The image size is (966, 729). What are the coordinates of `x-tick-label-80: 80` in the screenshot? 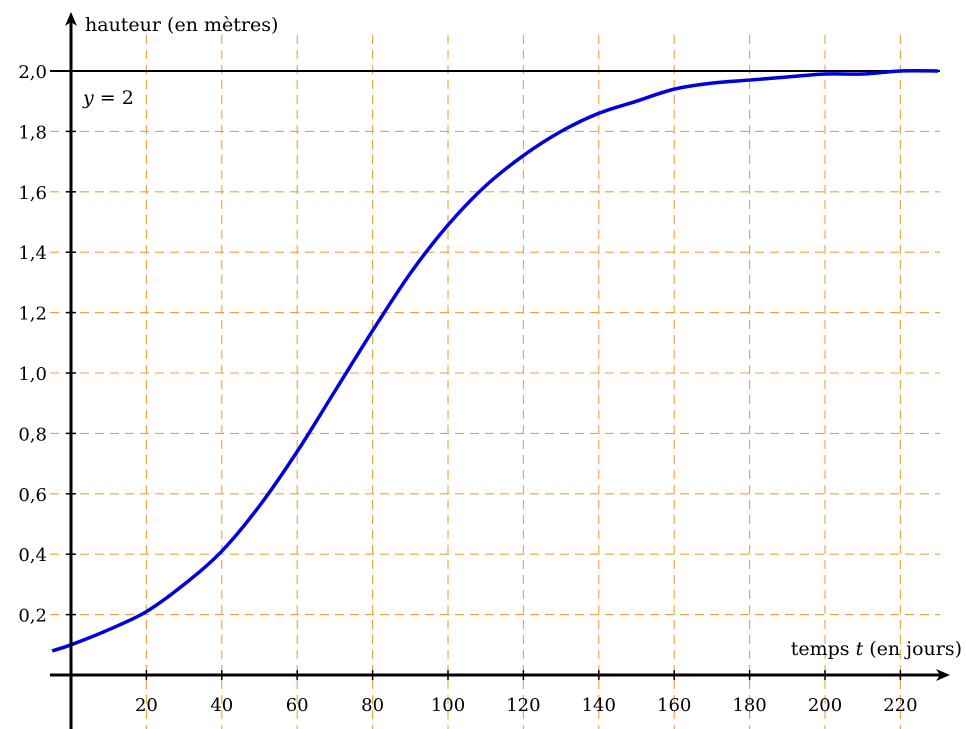 It's located at (372, 705).